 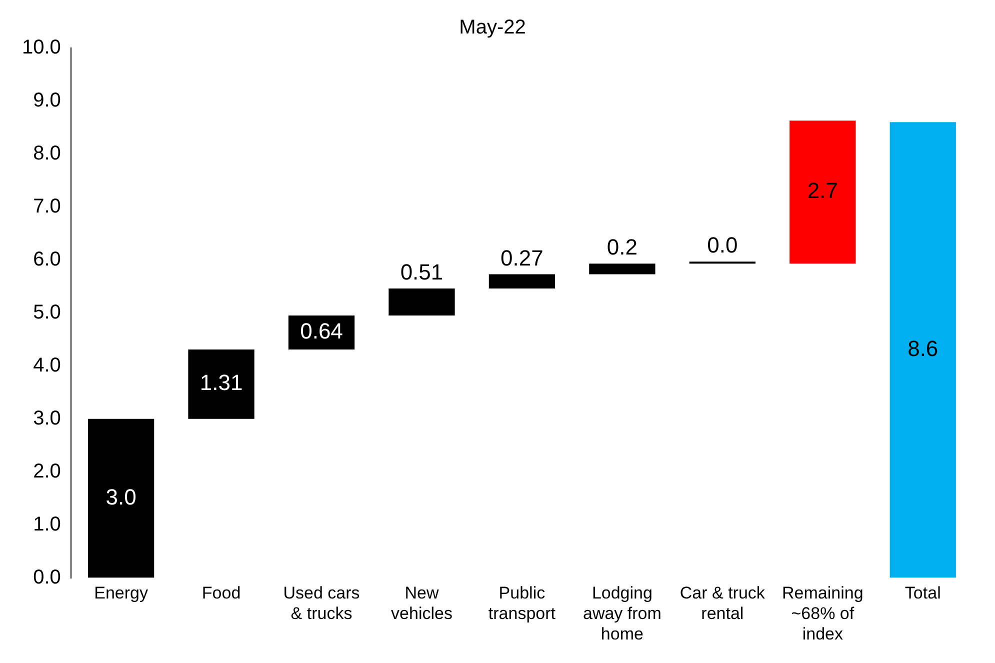 What do you see at coordinates (823, 614) in the screenshot?
I see `x-tick-label: Remaining ~68% of index` at bounding box center [823, 614].